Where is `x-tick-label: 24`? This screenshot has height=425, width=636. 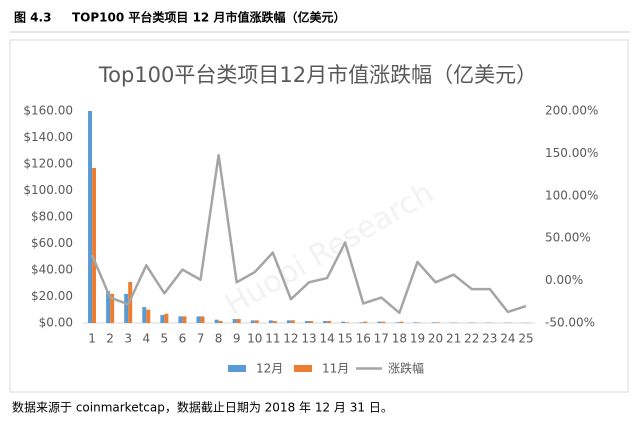 x-tick-label: 24 is located at coordinates (507, 339).